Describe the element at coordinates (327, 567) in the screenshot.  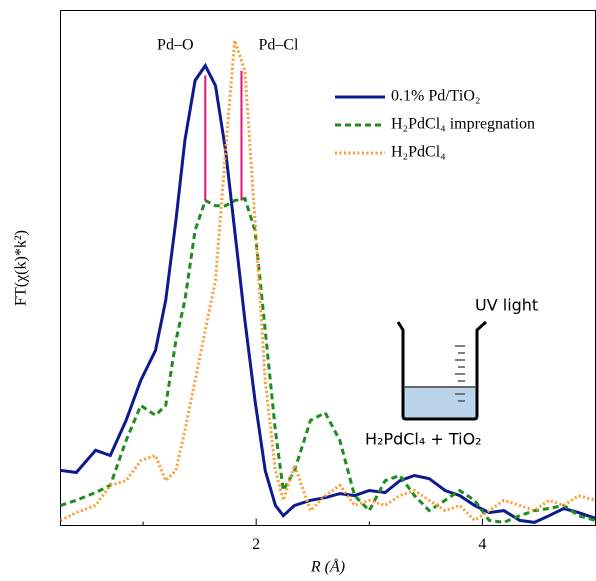
I see `x-axis-label: R (Å)` at that location.